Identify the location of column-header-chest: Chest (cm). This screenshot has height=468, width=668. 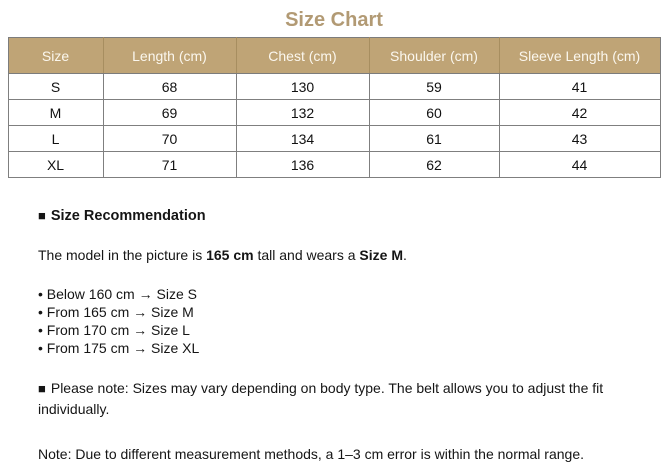
(302, 55).